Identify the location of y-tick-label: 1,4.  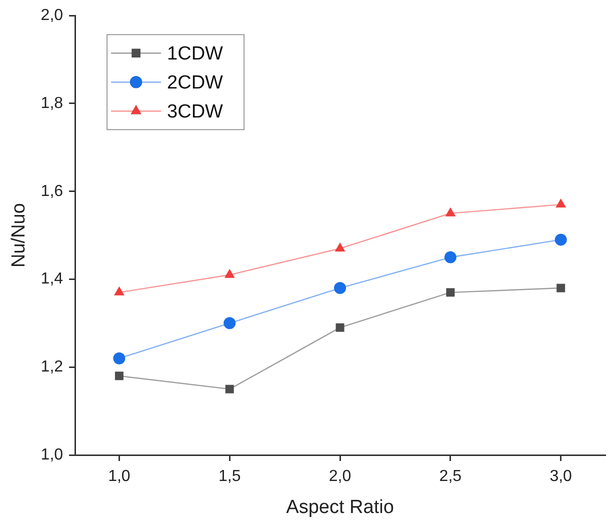
(52, 279).